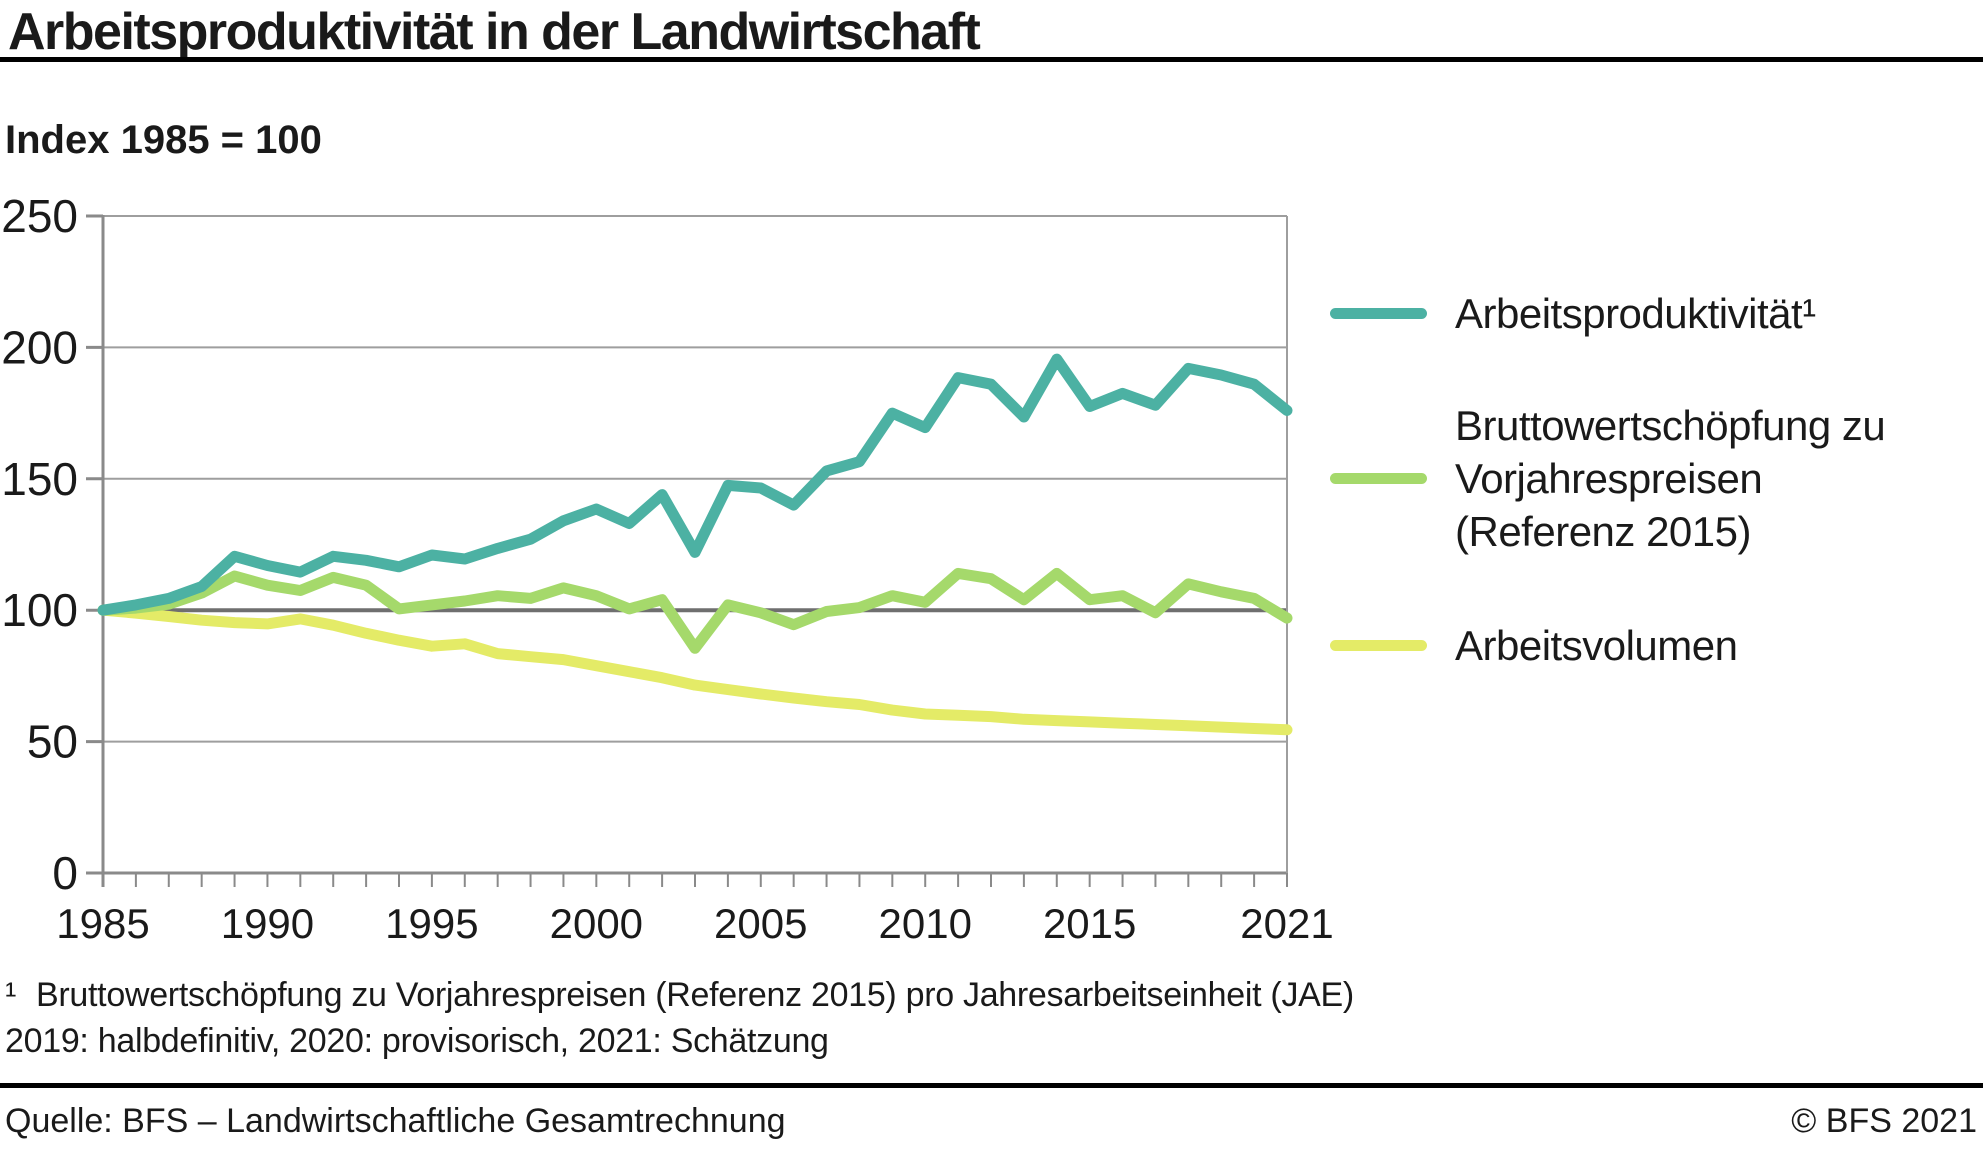  I want to click on y-tick-label: 50, so click(52, 742).